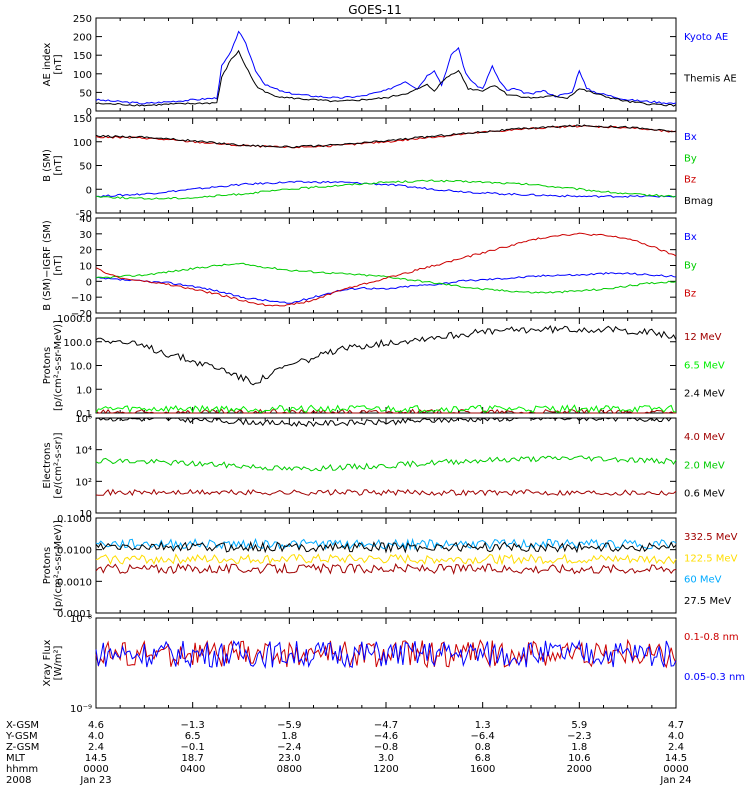  I want to click on plot-title: GOES-11, so click(375, 10).